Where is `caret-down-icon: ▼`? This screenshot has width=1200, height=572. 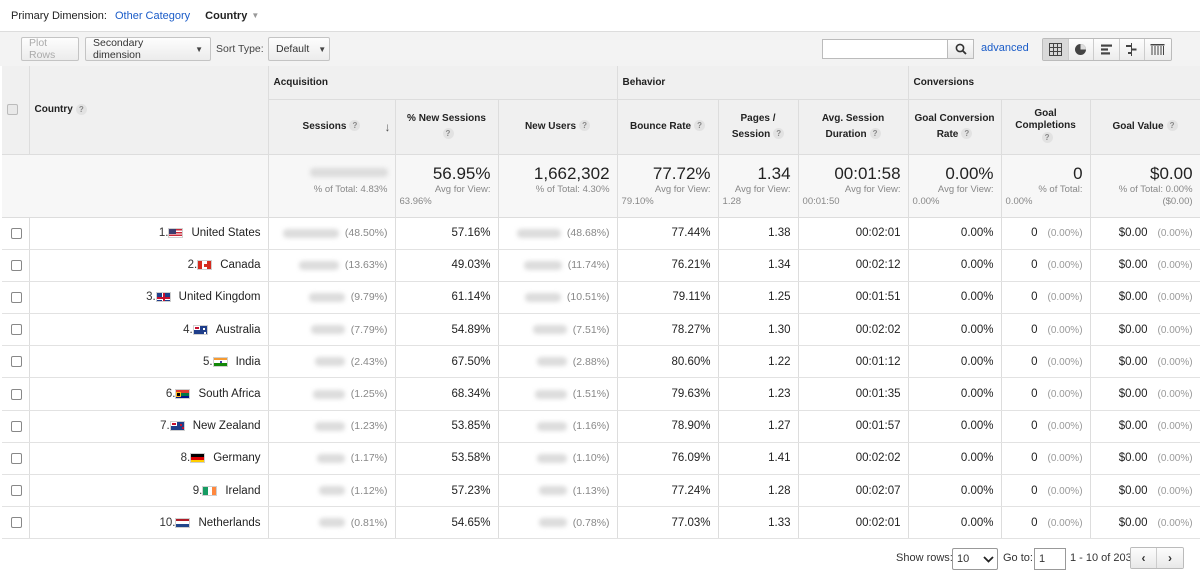 caret-down-icon: ▼ is located at coordinates (255, 15).